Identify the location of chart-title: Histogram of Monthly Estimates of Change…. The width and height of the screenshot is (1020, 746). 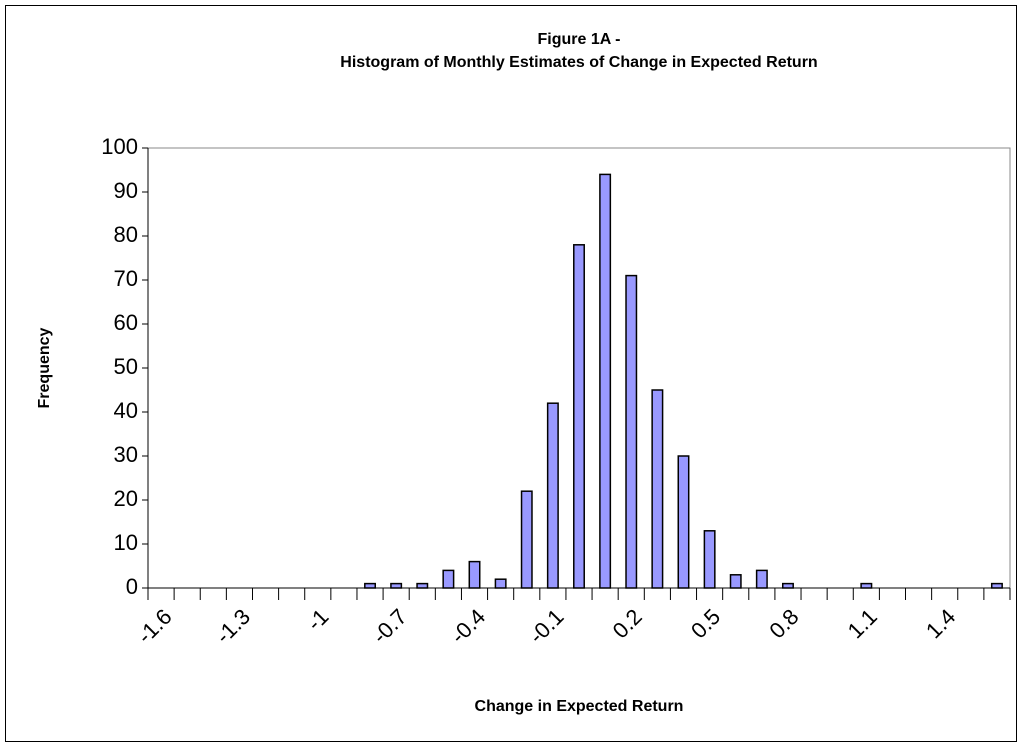
(578, 62).